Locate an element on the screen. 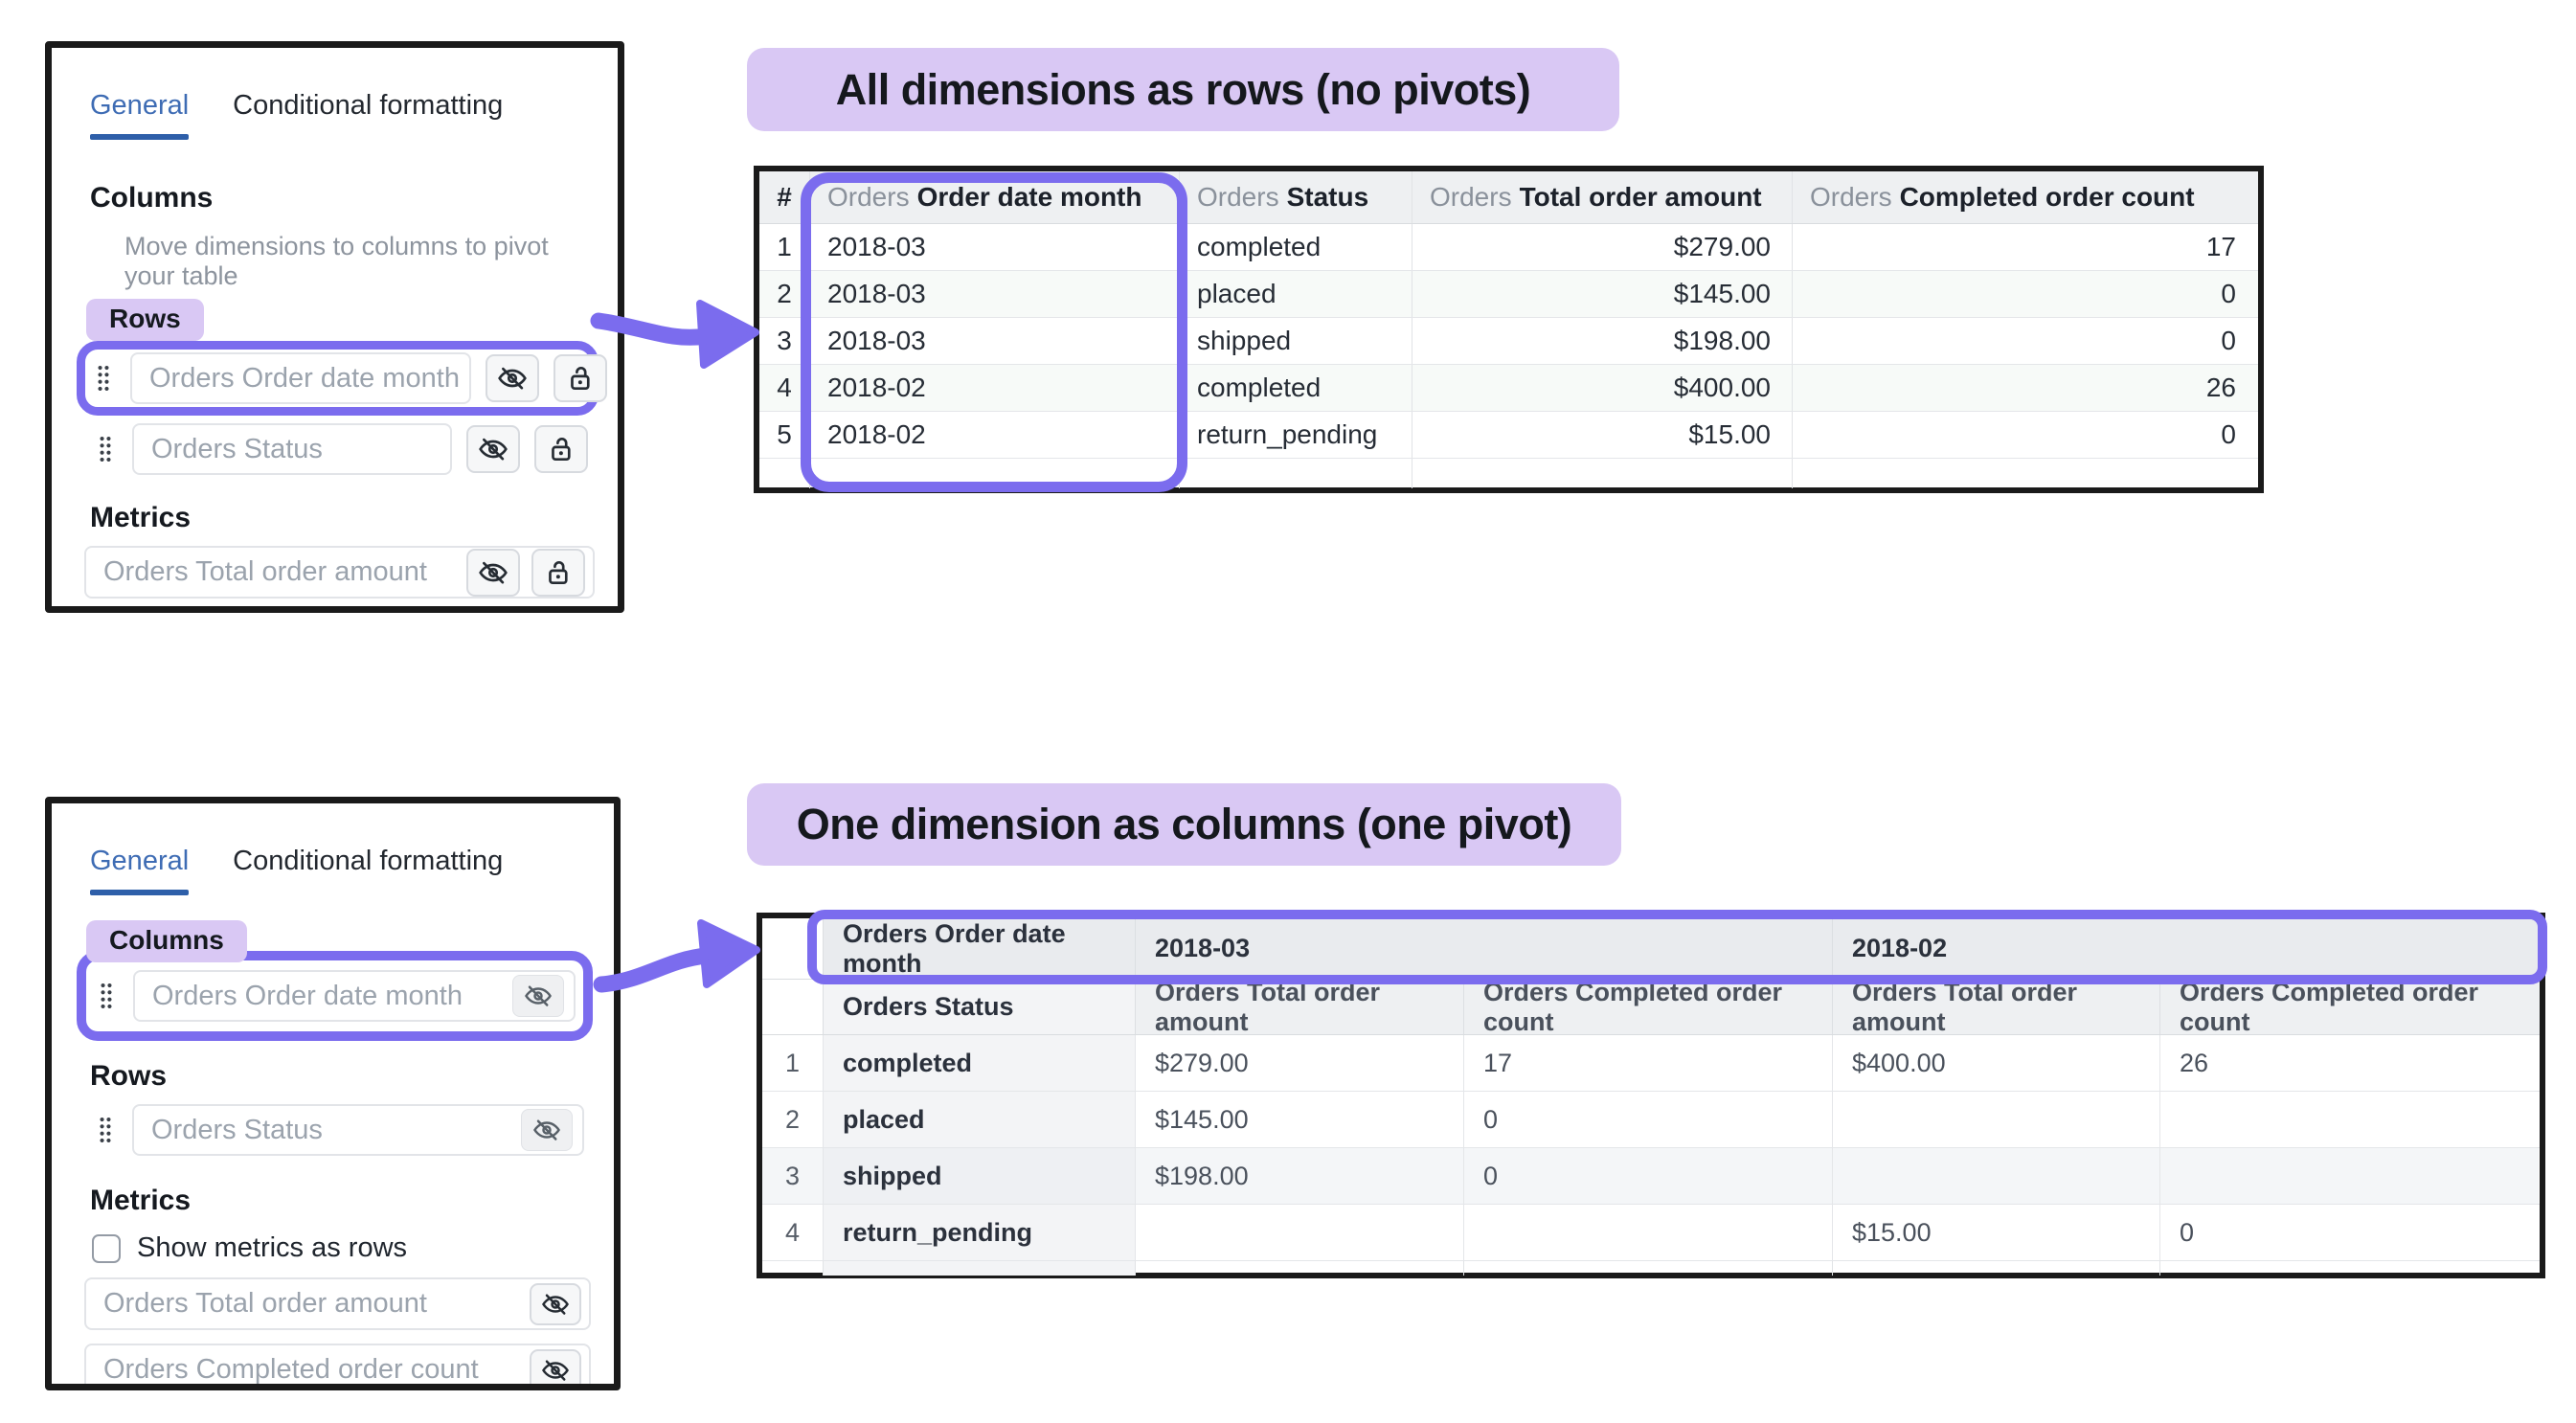  highlight-ring-rows-field: Orders Order date month is located at coordinates (342, 379).